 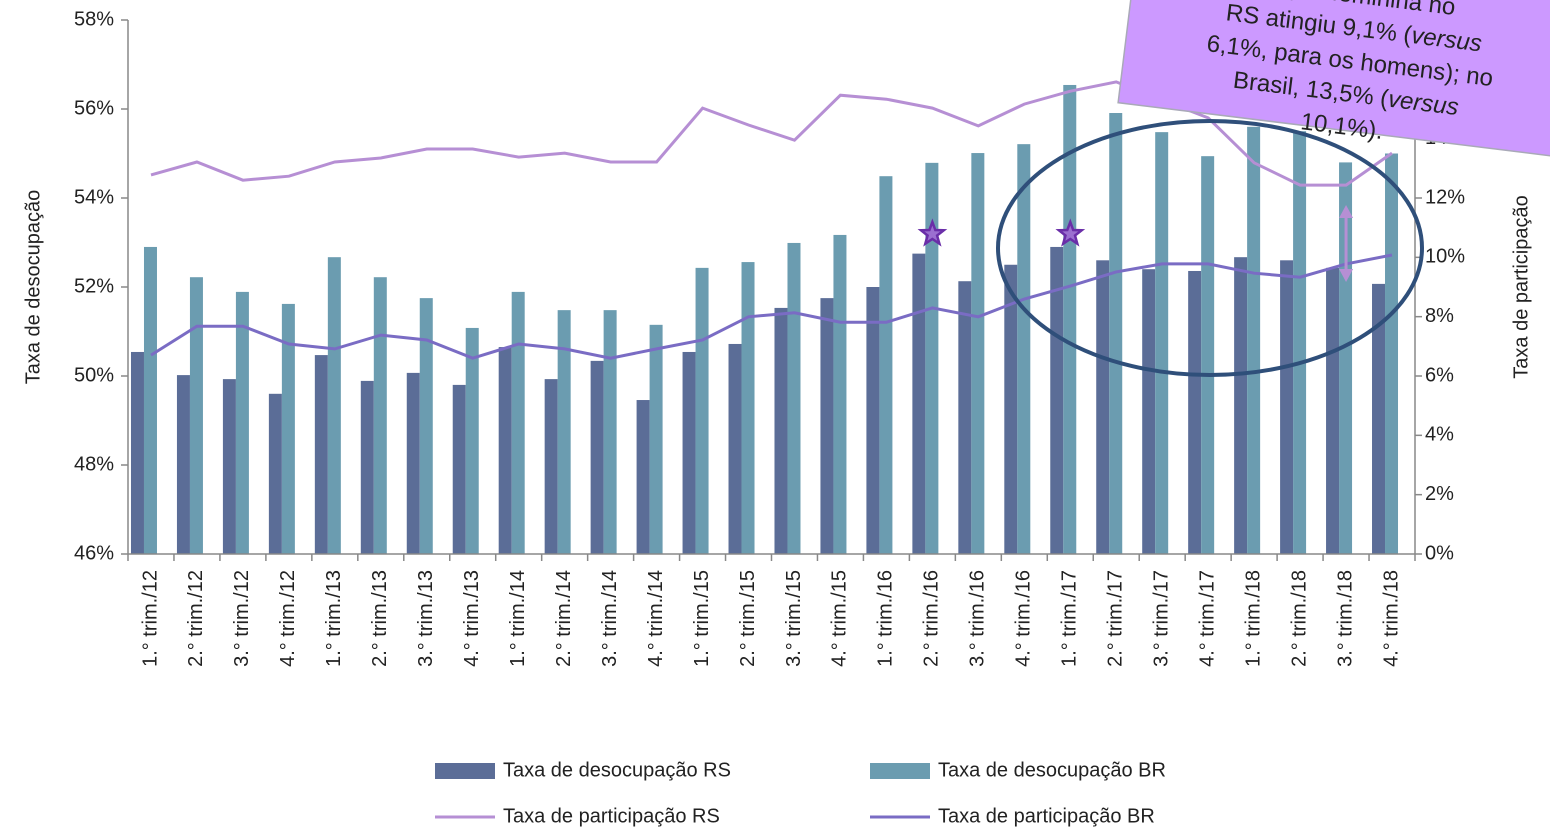 I want to click on x-tick-label: 4.° trim./12, so click(x=288, y=618).